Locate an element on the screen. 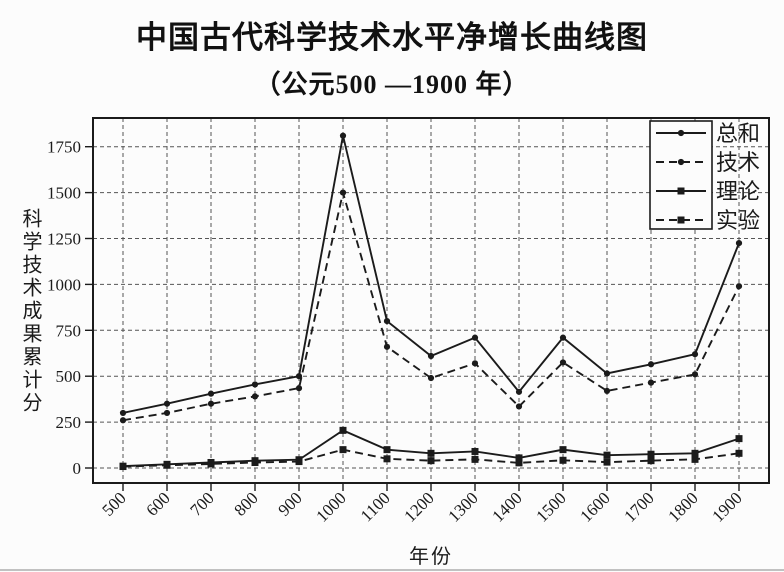  legend-label-技术: 技术 is located at coordinates (738, 162).